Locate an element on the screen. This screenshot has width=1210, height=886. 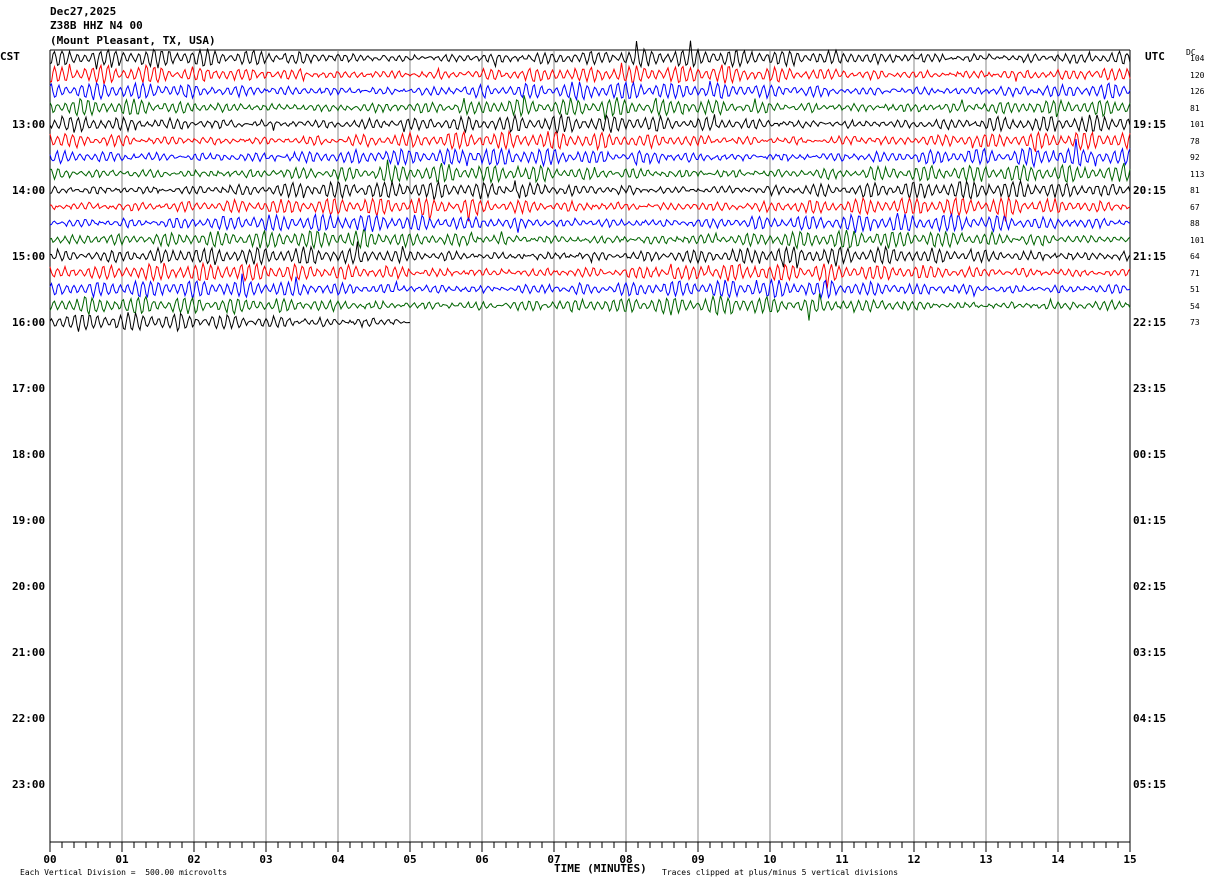
x-tick-label: 04 is located at coordinates (338, 859).